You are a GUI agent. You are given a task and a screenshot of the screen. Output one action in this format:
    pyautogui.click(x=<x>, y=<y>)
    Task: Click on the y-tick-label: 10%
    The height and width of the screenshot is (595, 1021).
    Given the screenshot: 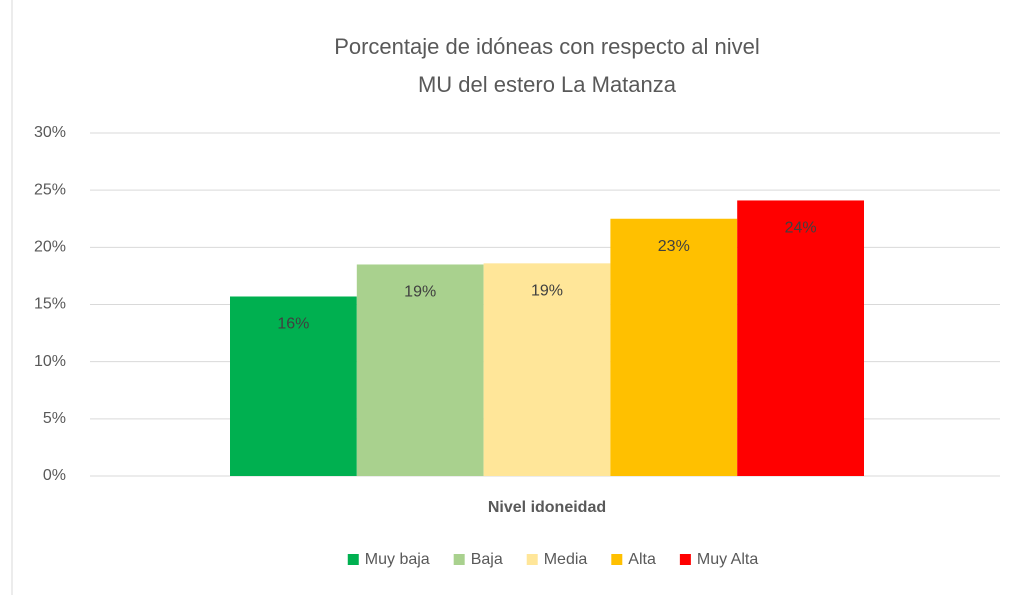 What is the action you would take?
    pyautogui.click(x=50, y=361)
    